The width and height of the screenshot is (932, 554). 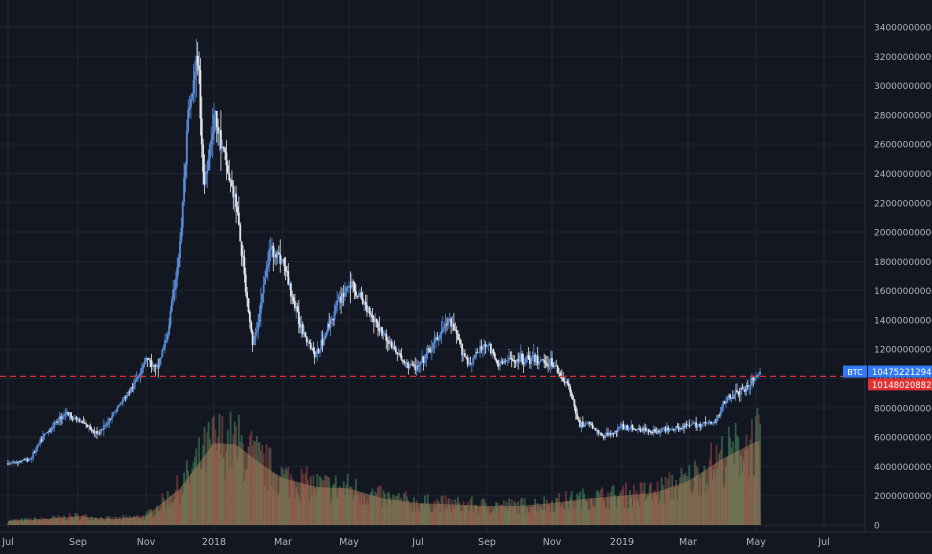 What do you see at coordinates (78, 542) in the screenshot?
I see `x-tick-label: Sep` at bounding box center [78, 542].